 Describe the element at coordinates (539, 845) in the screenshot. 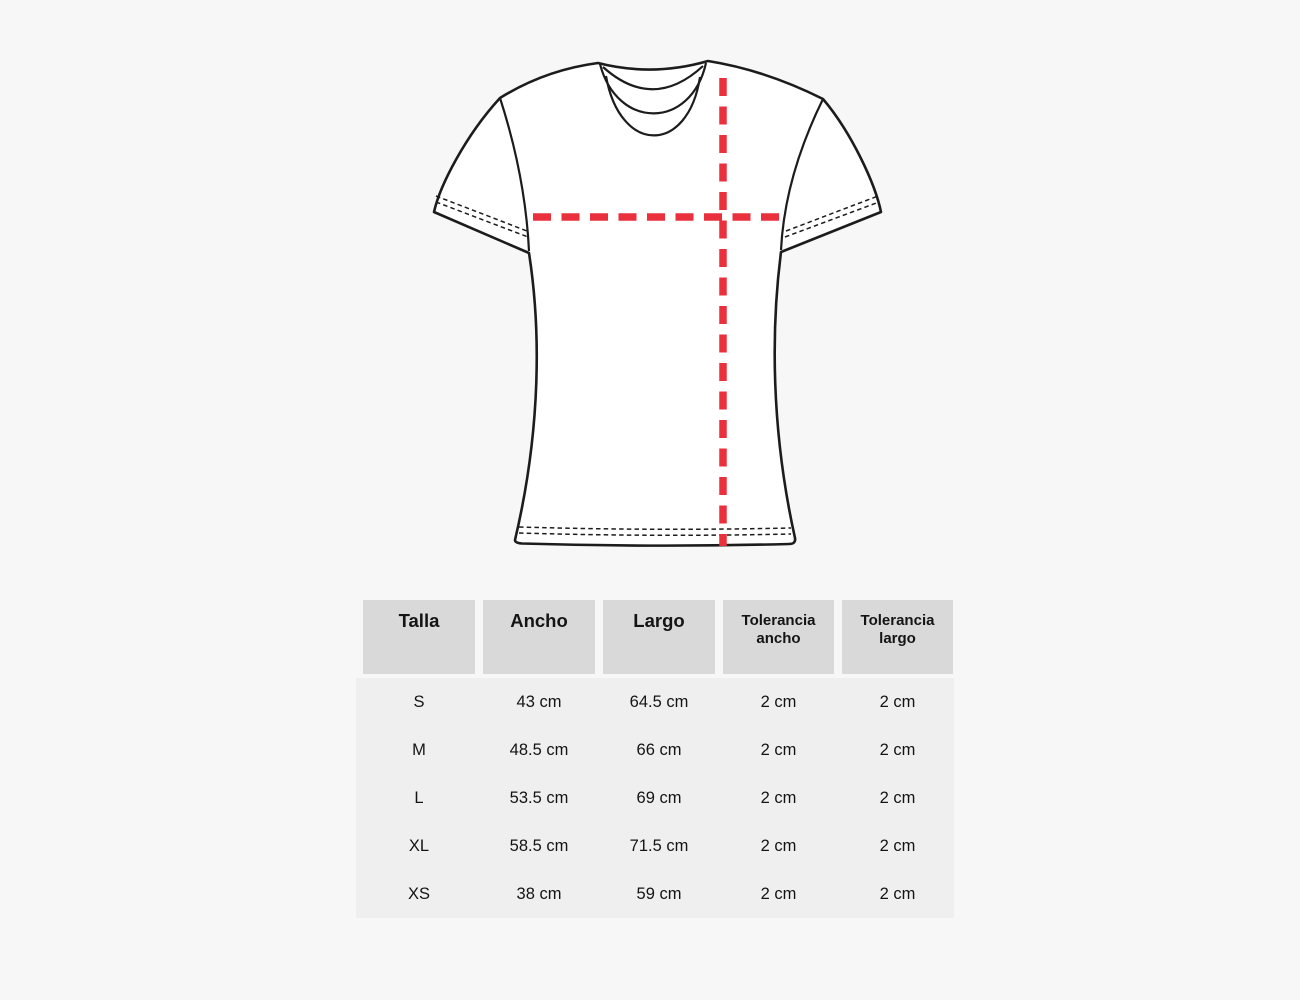

I see `cell-ancho: 58.5 cm` at that location.